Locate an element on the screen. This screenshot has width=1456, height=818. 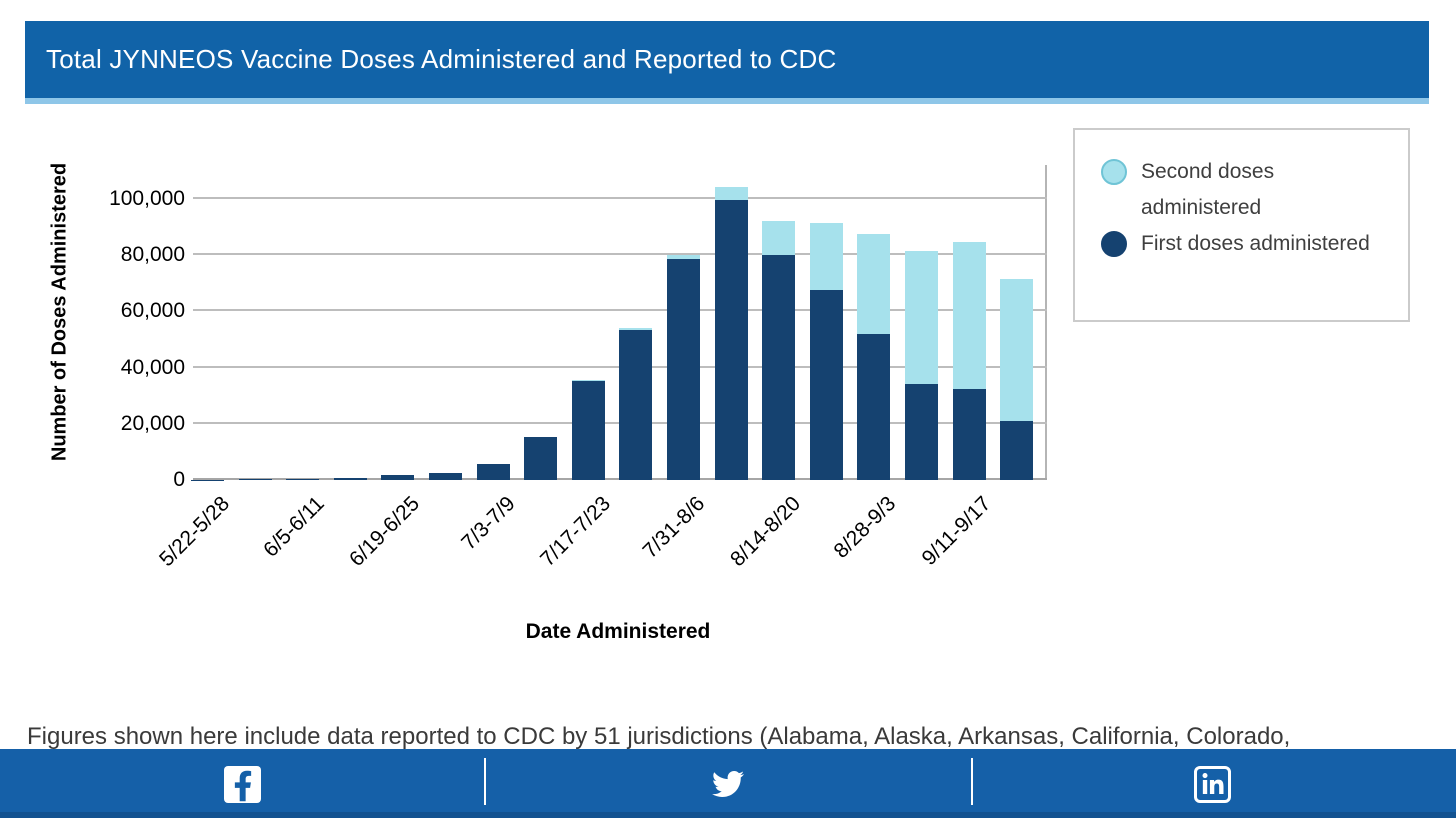
bar-7/24-7/30 is located at coordinates (636, 403).